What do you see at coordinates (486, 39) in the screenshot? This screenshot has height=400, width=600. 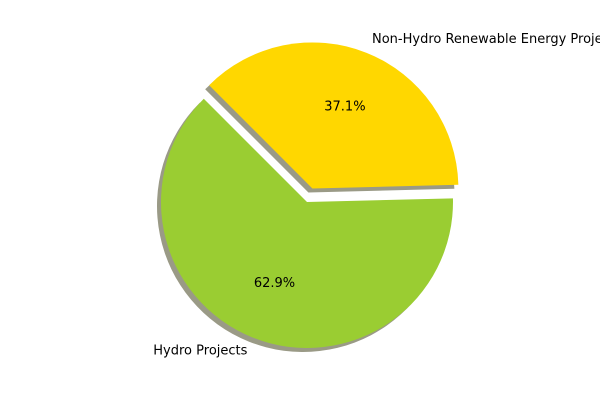 I see `slice-label-non-hydro-renewable-energy-projects: Non-Hydro Renewable Energy Projects` at bounding box center [486, 39].